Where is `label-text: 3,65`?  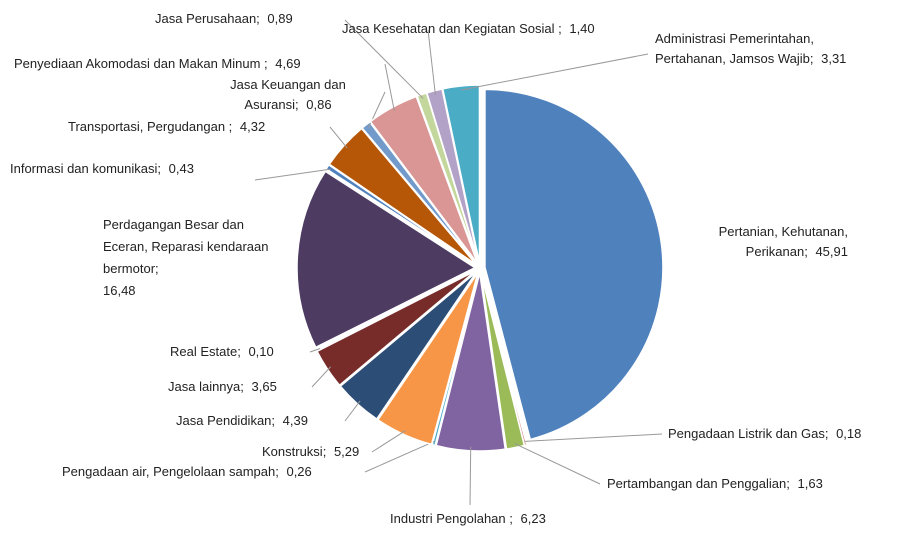
label-text: 3,65 is located at coordinates (264, 386).